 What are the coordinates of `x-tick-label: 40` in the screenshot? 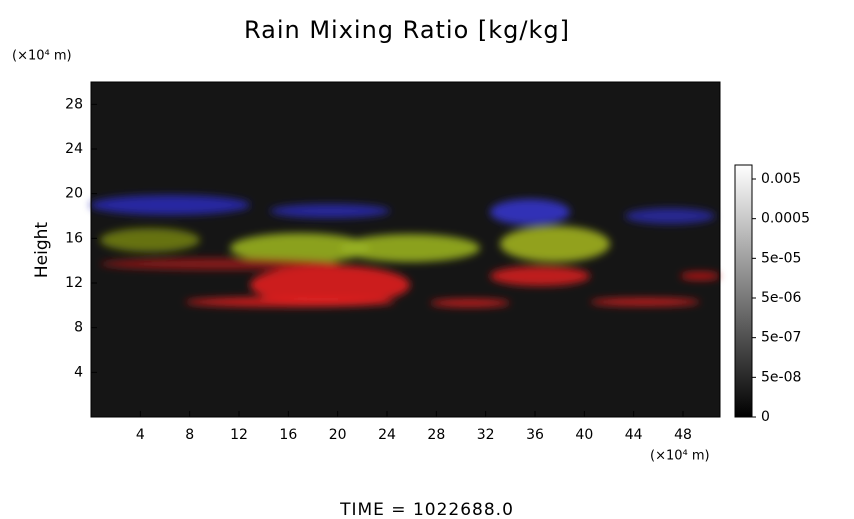 It's located at (584, 435).